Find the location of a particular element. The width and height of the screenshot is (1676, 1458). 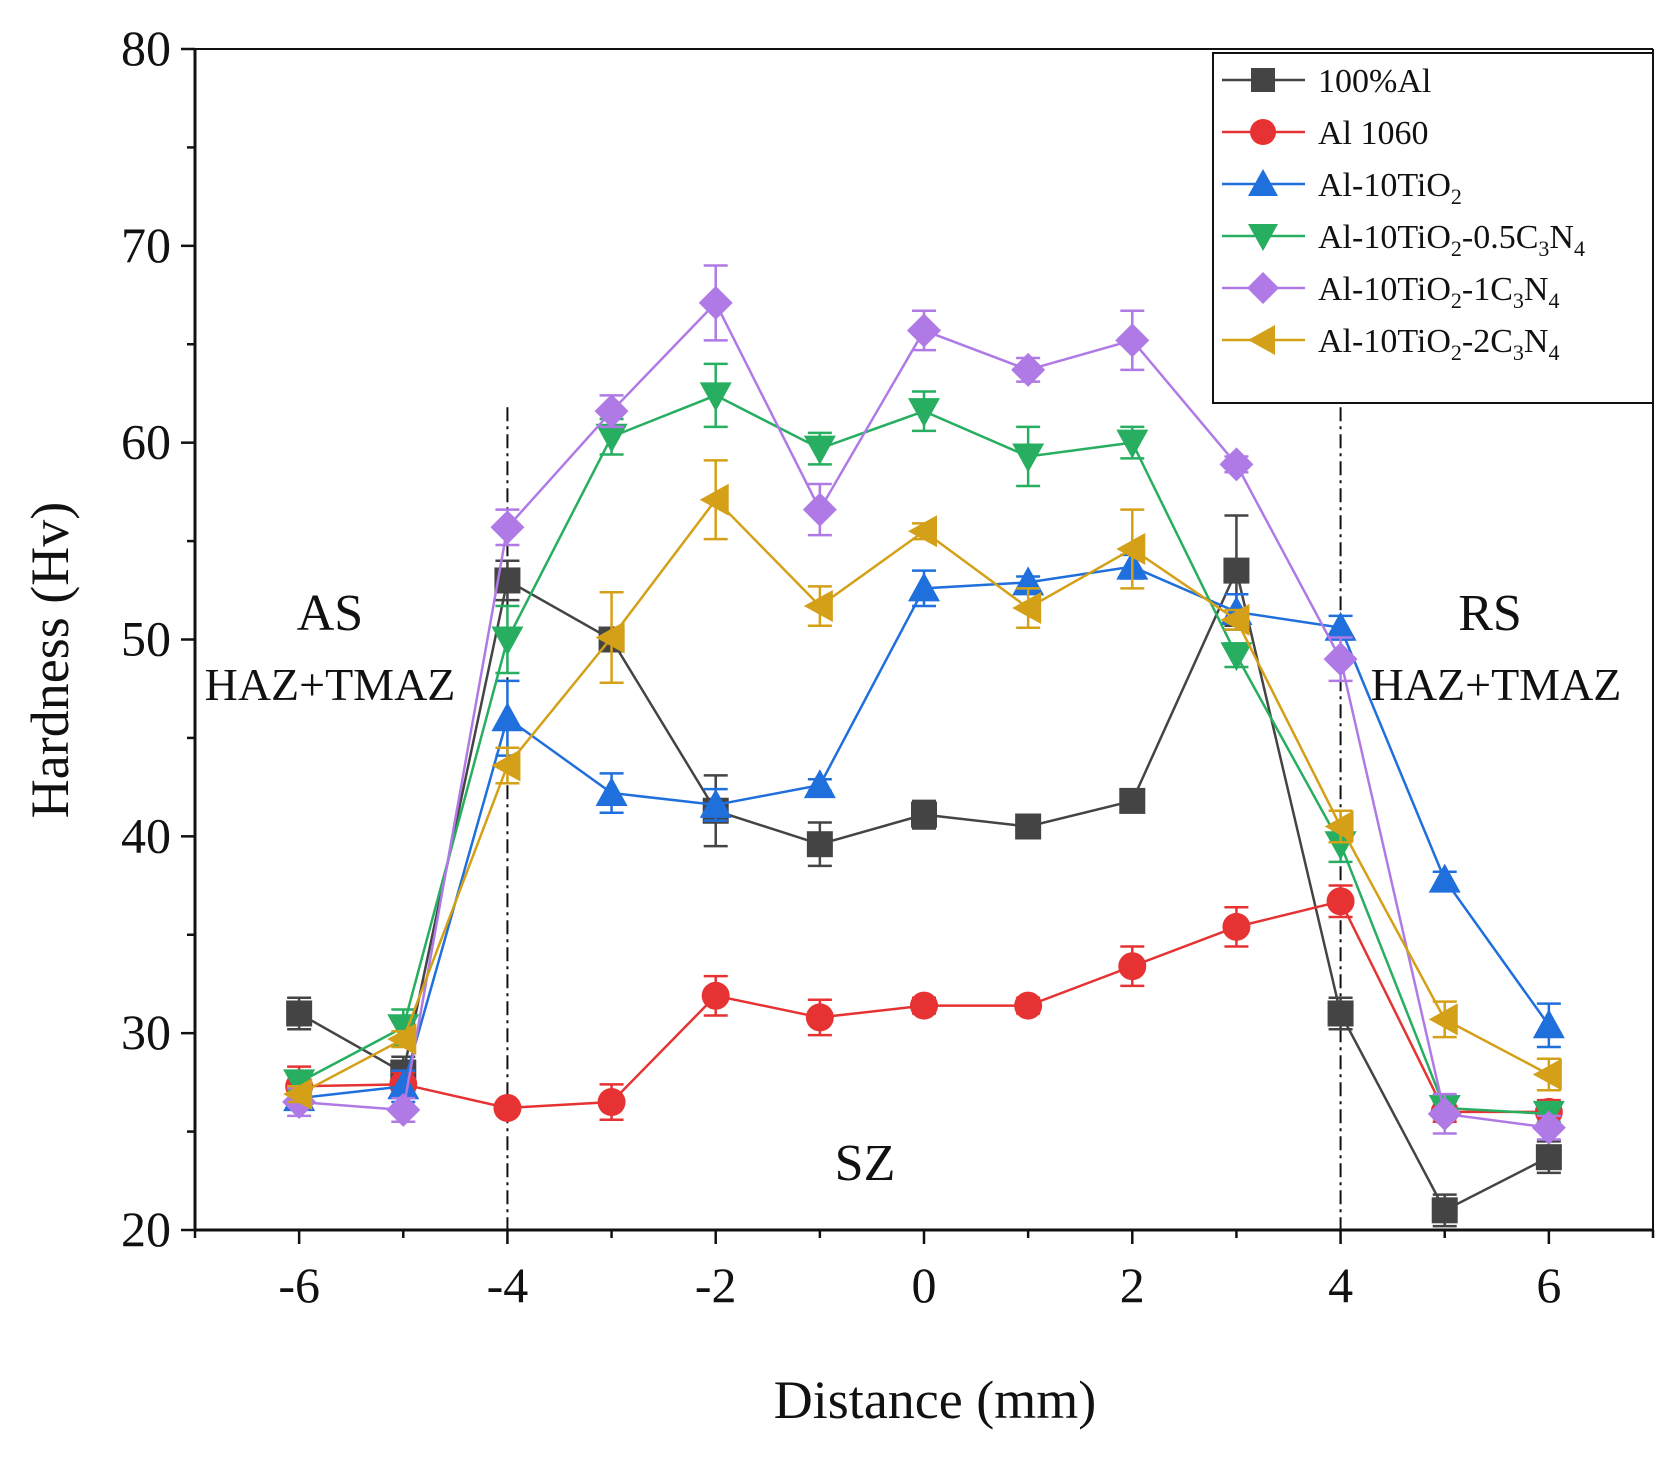

x-axis-title: Distance (mm) is located at coordinates (935, 1400).